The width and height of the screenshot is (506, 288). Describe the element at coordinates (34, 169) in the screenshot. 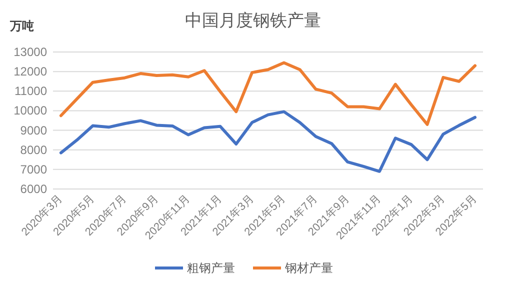

I see `y-tick-label: 7000` at that location.